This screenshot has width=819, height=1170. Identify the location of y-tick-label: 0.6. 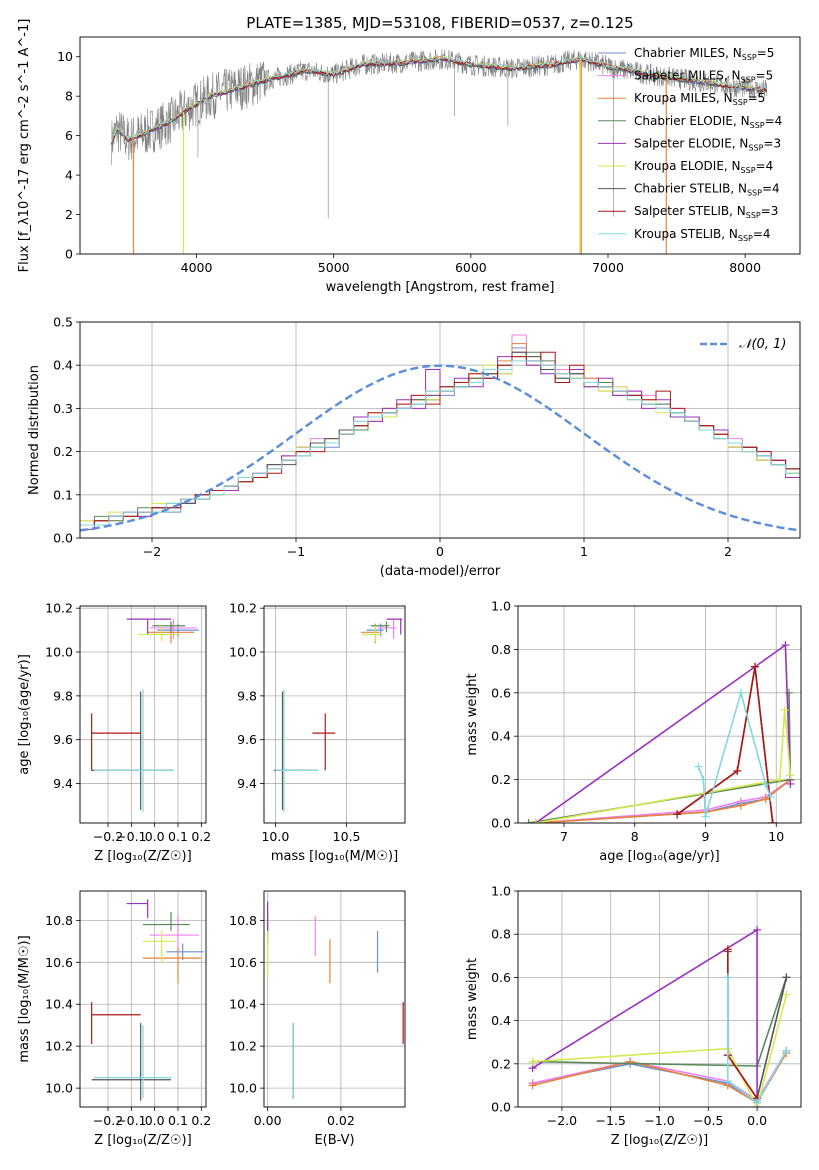
(501, 977).